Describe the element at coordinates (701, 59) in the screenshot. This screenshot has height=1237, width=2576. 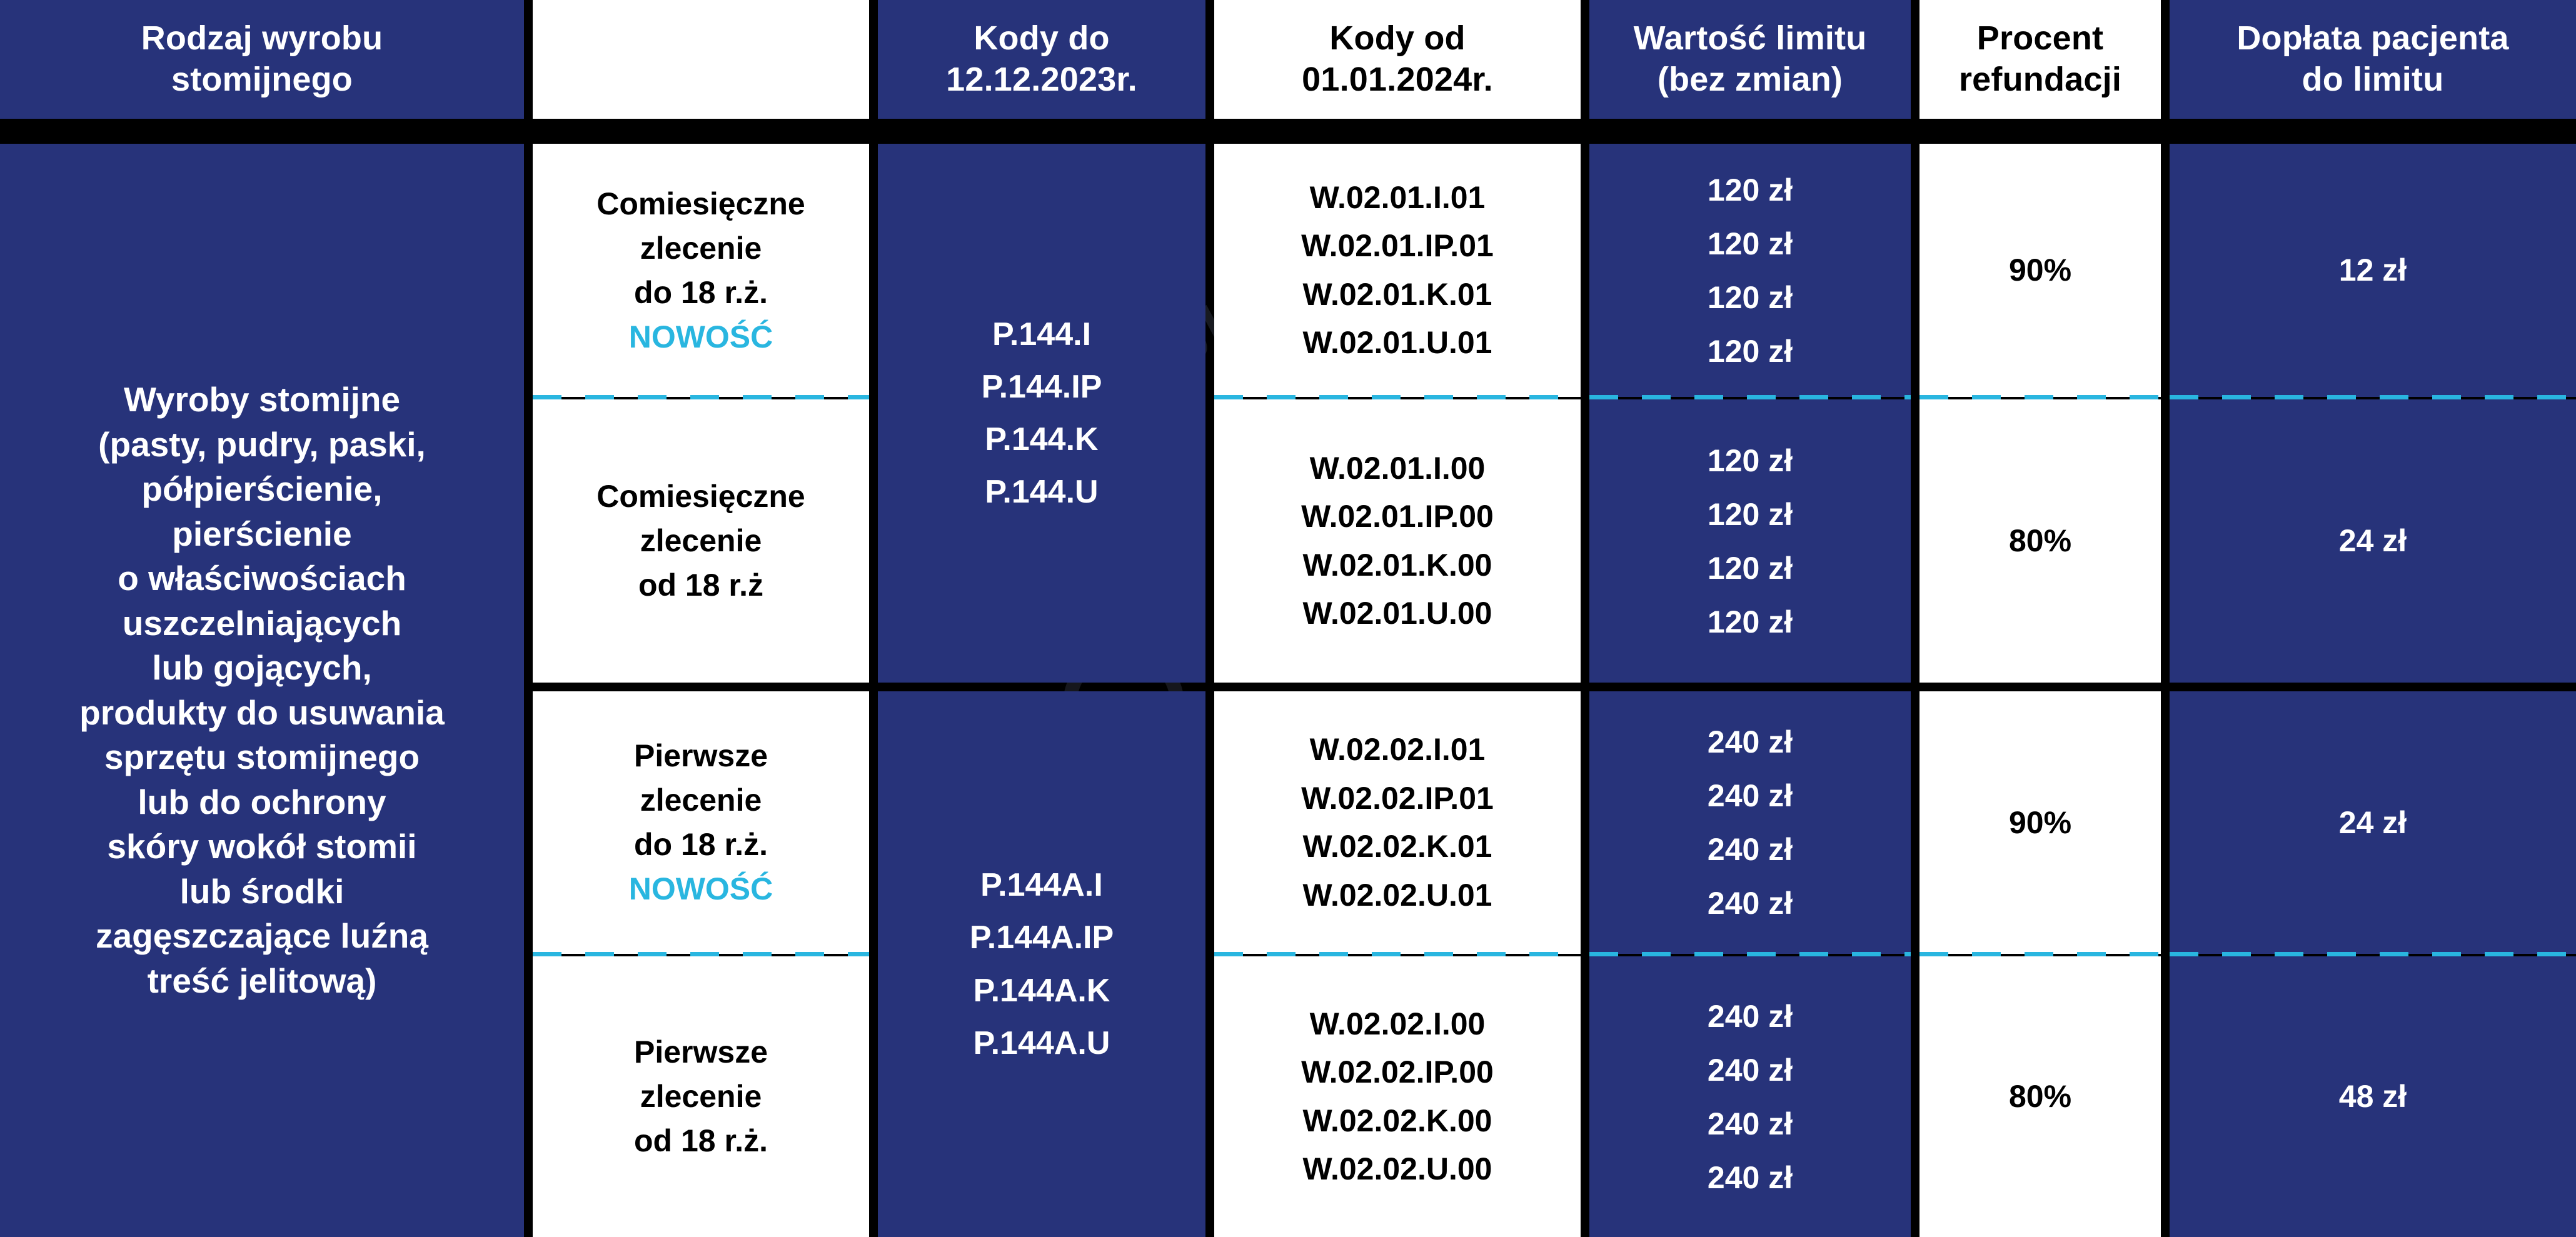
I see `header-col-order-type` at that location.